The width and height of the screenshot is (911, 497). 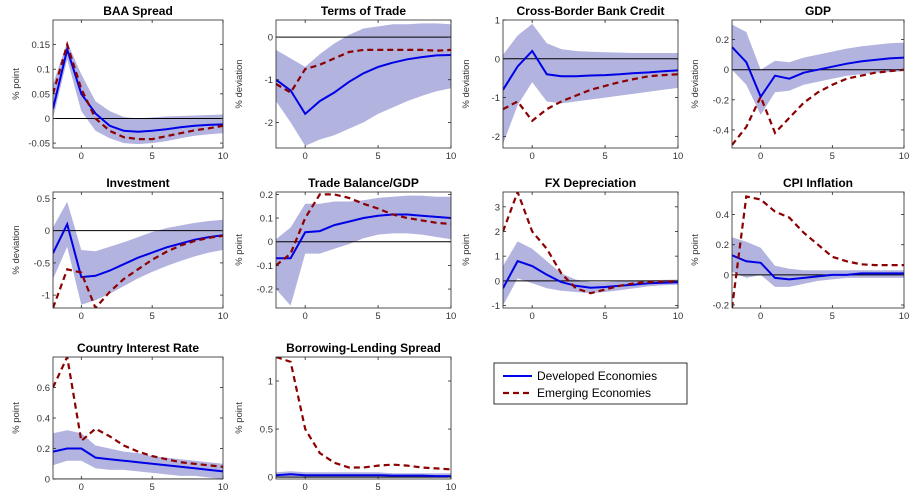 I want to click on panel-9: 0 5 10 0 0.5 1 Borrowing-Lending Spread % point, so click(x=345, y=417).